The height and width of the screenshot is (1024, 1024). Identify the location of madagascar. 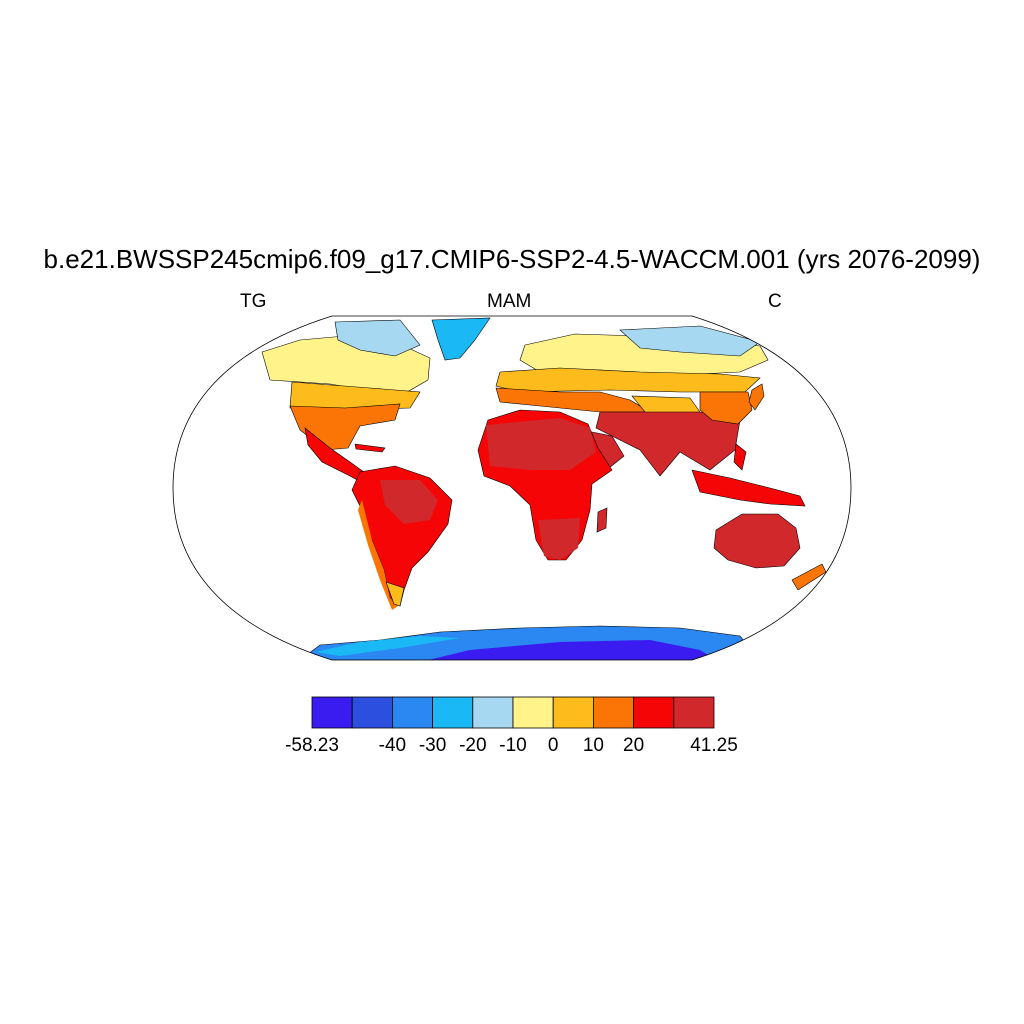
(602, 520).